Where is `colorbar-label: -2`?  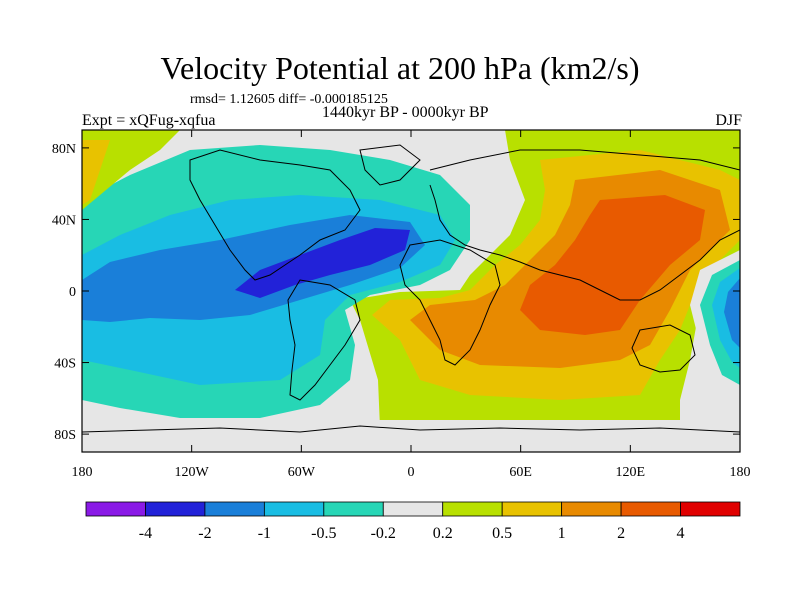
colorbar-label: -2 is located at coordinates (204, 533).